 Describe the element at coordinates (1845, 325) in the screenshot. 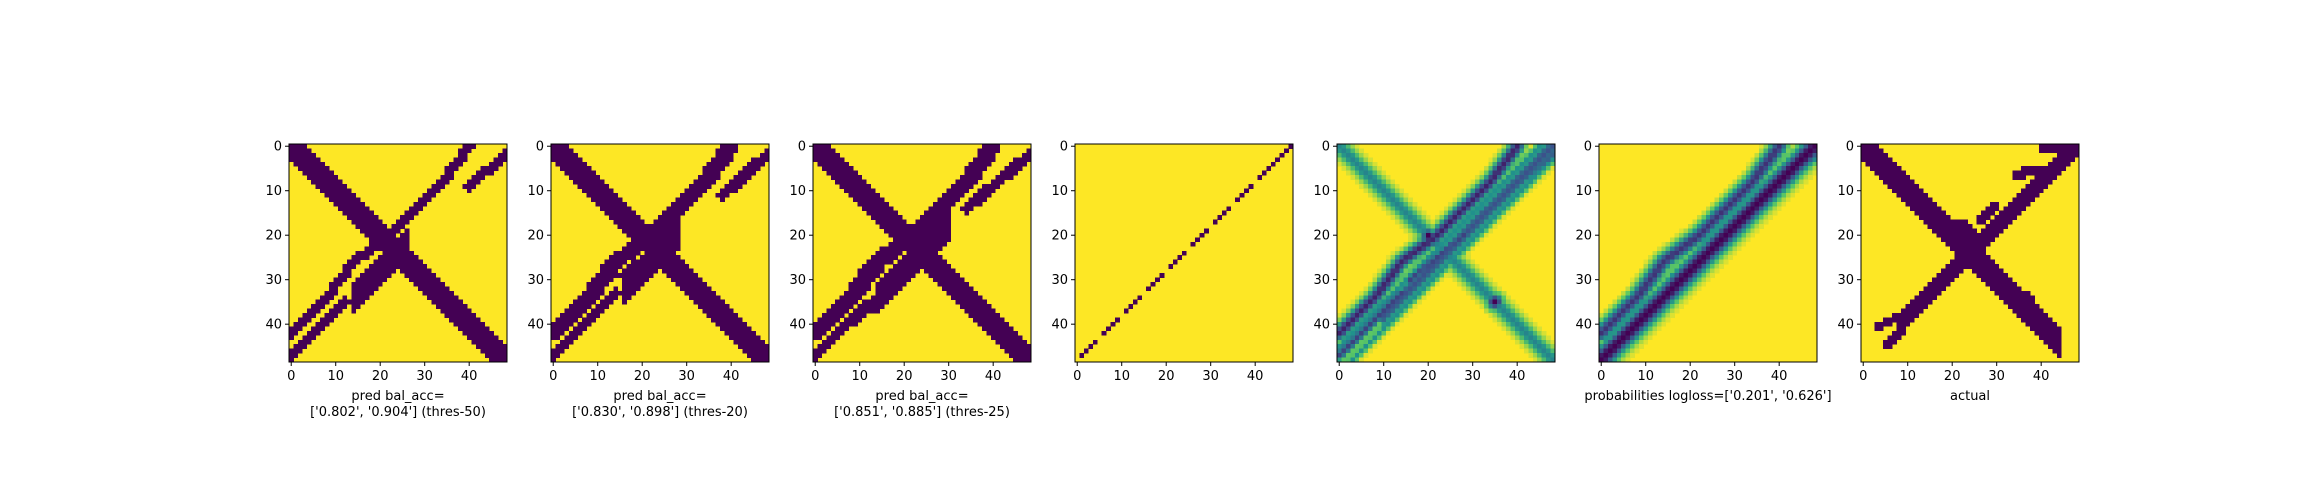

I see `y-tick-label: 40` at that location.